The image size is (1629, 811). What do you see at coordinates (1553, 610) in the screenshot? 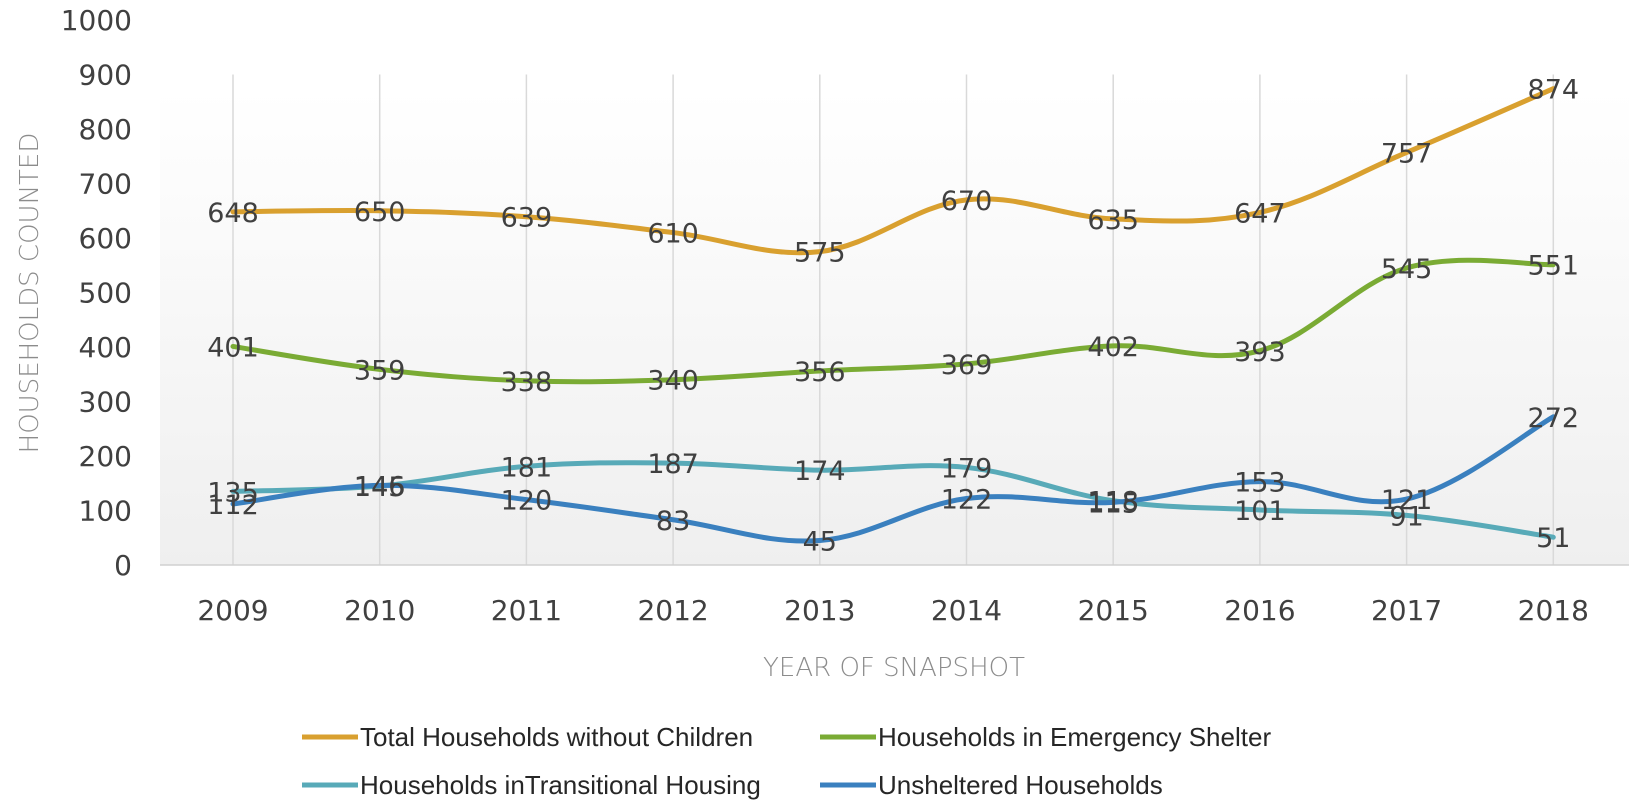
I see `x-tick-label: 2018` at bounding box center [1553, 610].